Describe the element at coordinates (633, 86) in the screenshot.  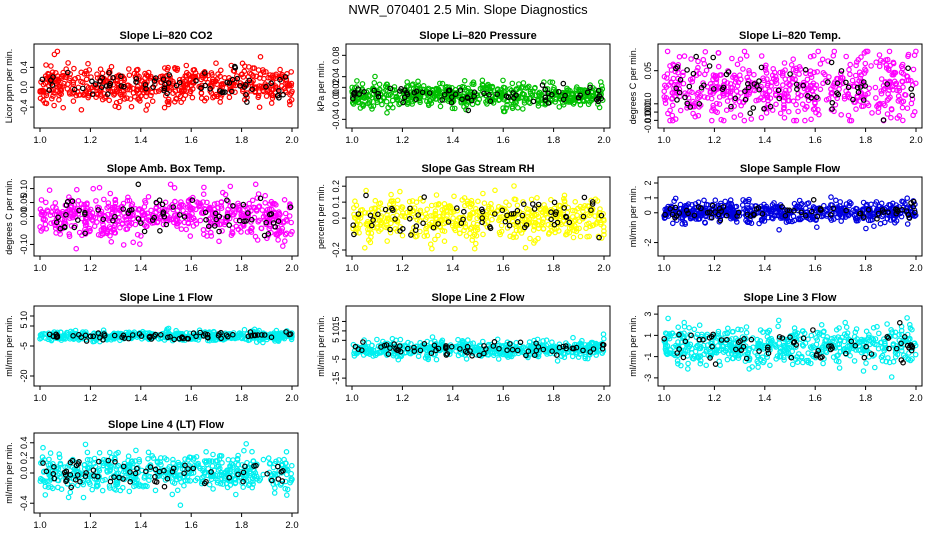
I see `y-axis-label: degrees C per min.` at that location.